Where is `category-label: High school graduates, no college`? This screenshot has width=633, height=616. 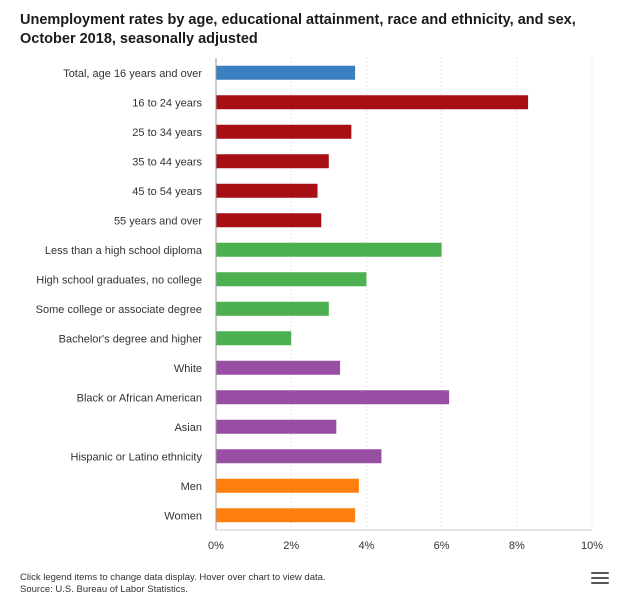 category-label: High school graduates, no college is located at coordinates (119, 280).